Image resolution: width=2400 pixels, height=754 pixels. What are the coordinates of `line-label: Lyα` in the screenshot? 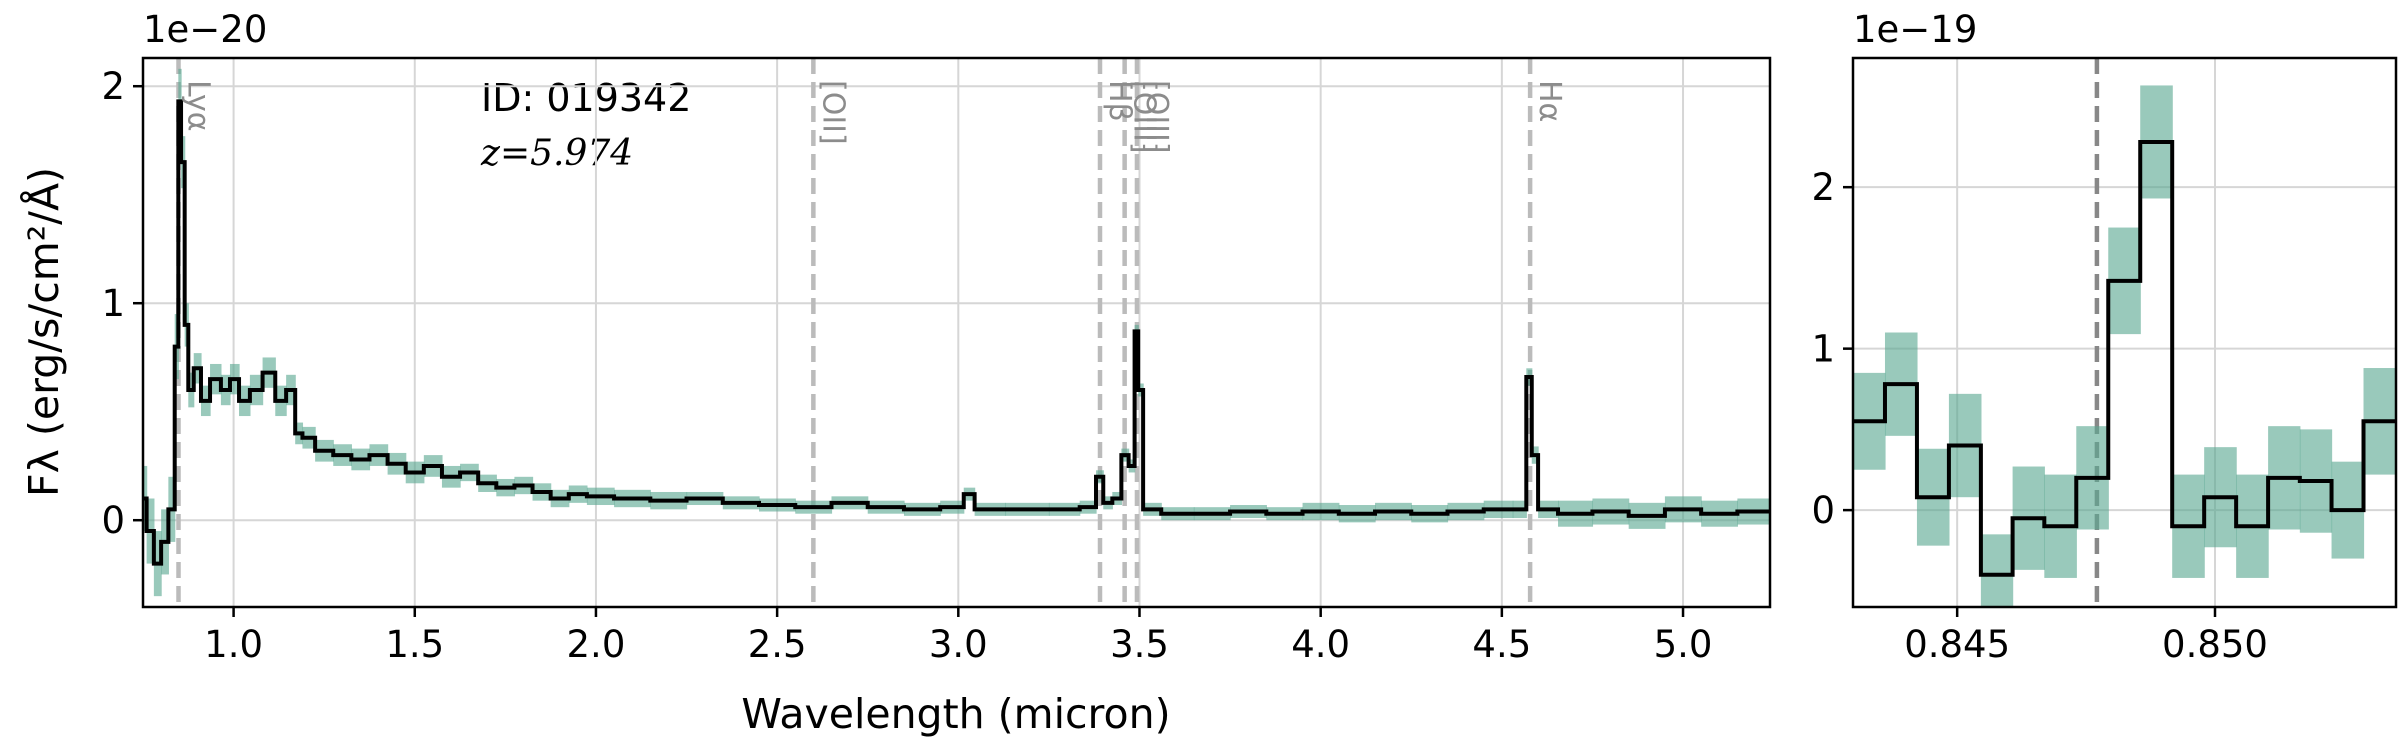 It's located at (198, 106).